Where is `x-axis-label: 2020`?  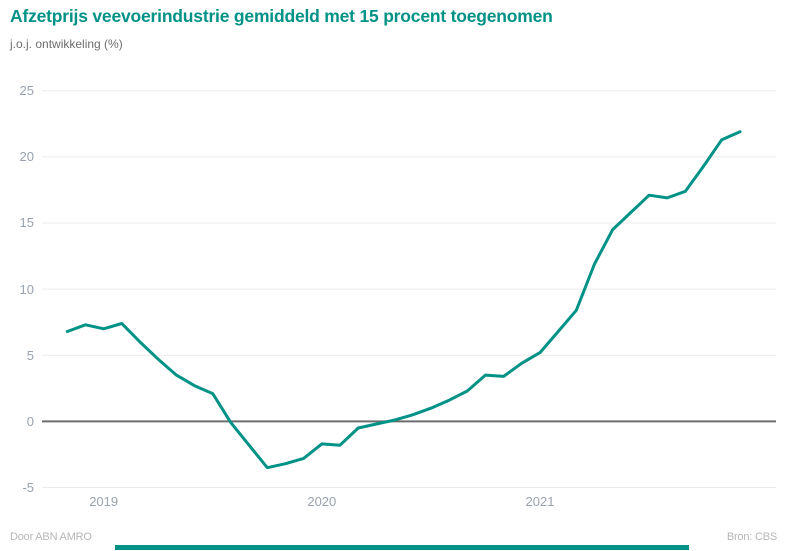 x-axis-label: 2020 is located at coordinates (322, 501).